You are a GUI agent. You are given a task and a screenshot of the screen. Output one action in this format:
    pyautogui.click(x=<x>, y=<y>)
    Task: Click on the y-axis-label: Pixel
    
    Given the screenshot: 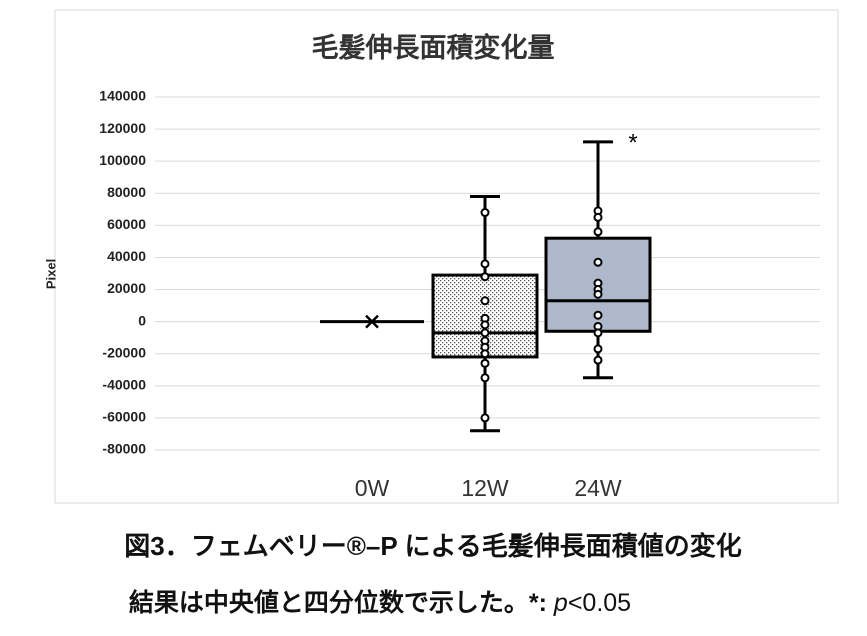 What is the action you would take?
    pyautogui.click(x=50, y=274)
    